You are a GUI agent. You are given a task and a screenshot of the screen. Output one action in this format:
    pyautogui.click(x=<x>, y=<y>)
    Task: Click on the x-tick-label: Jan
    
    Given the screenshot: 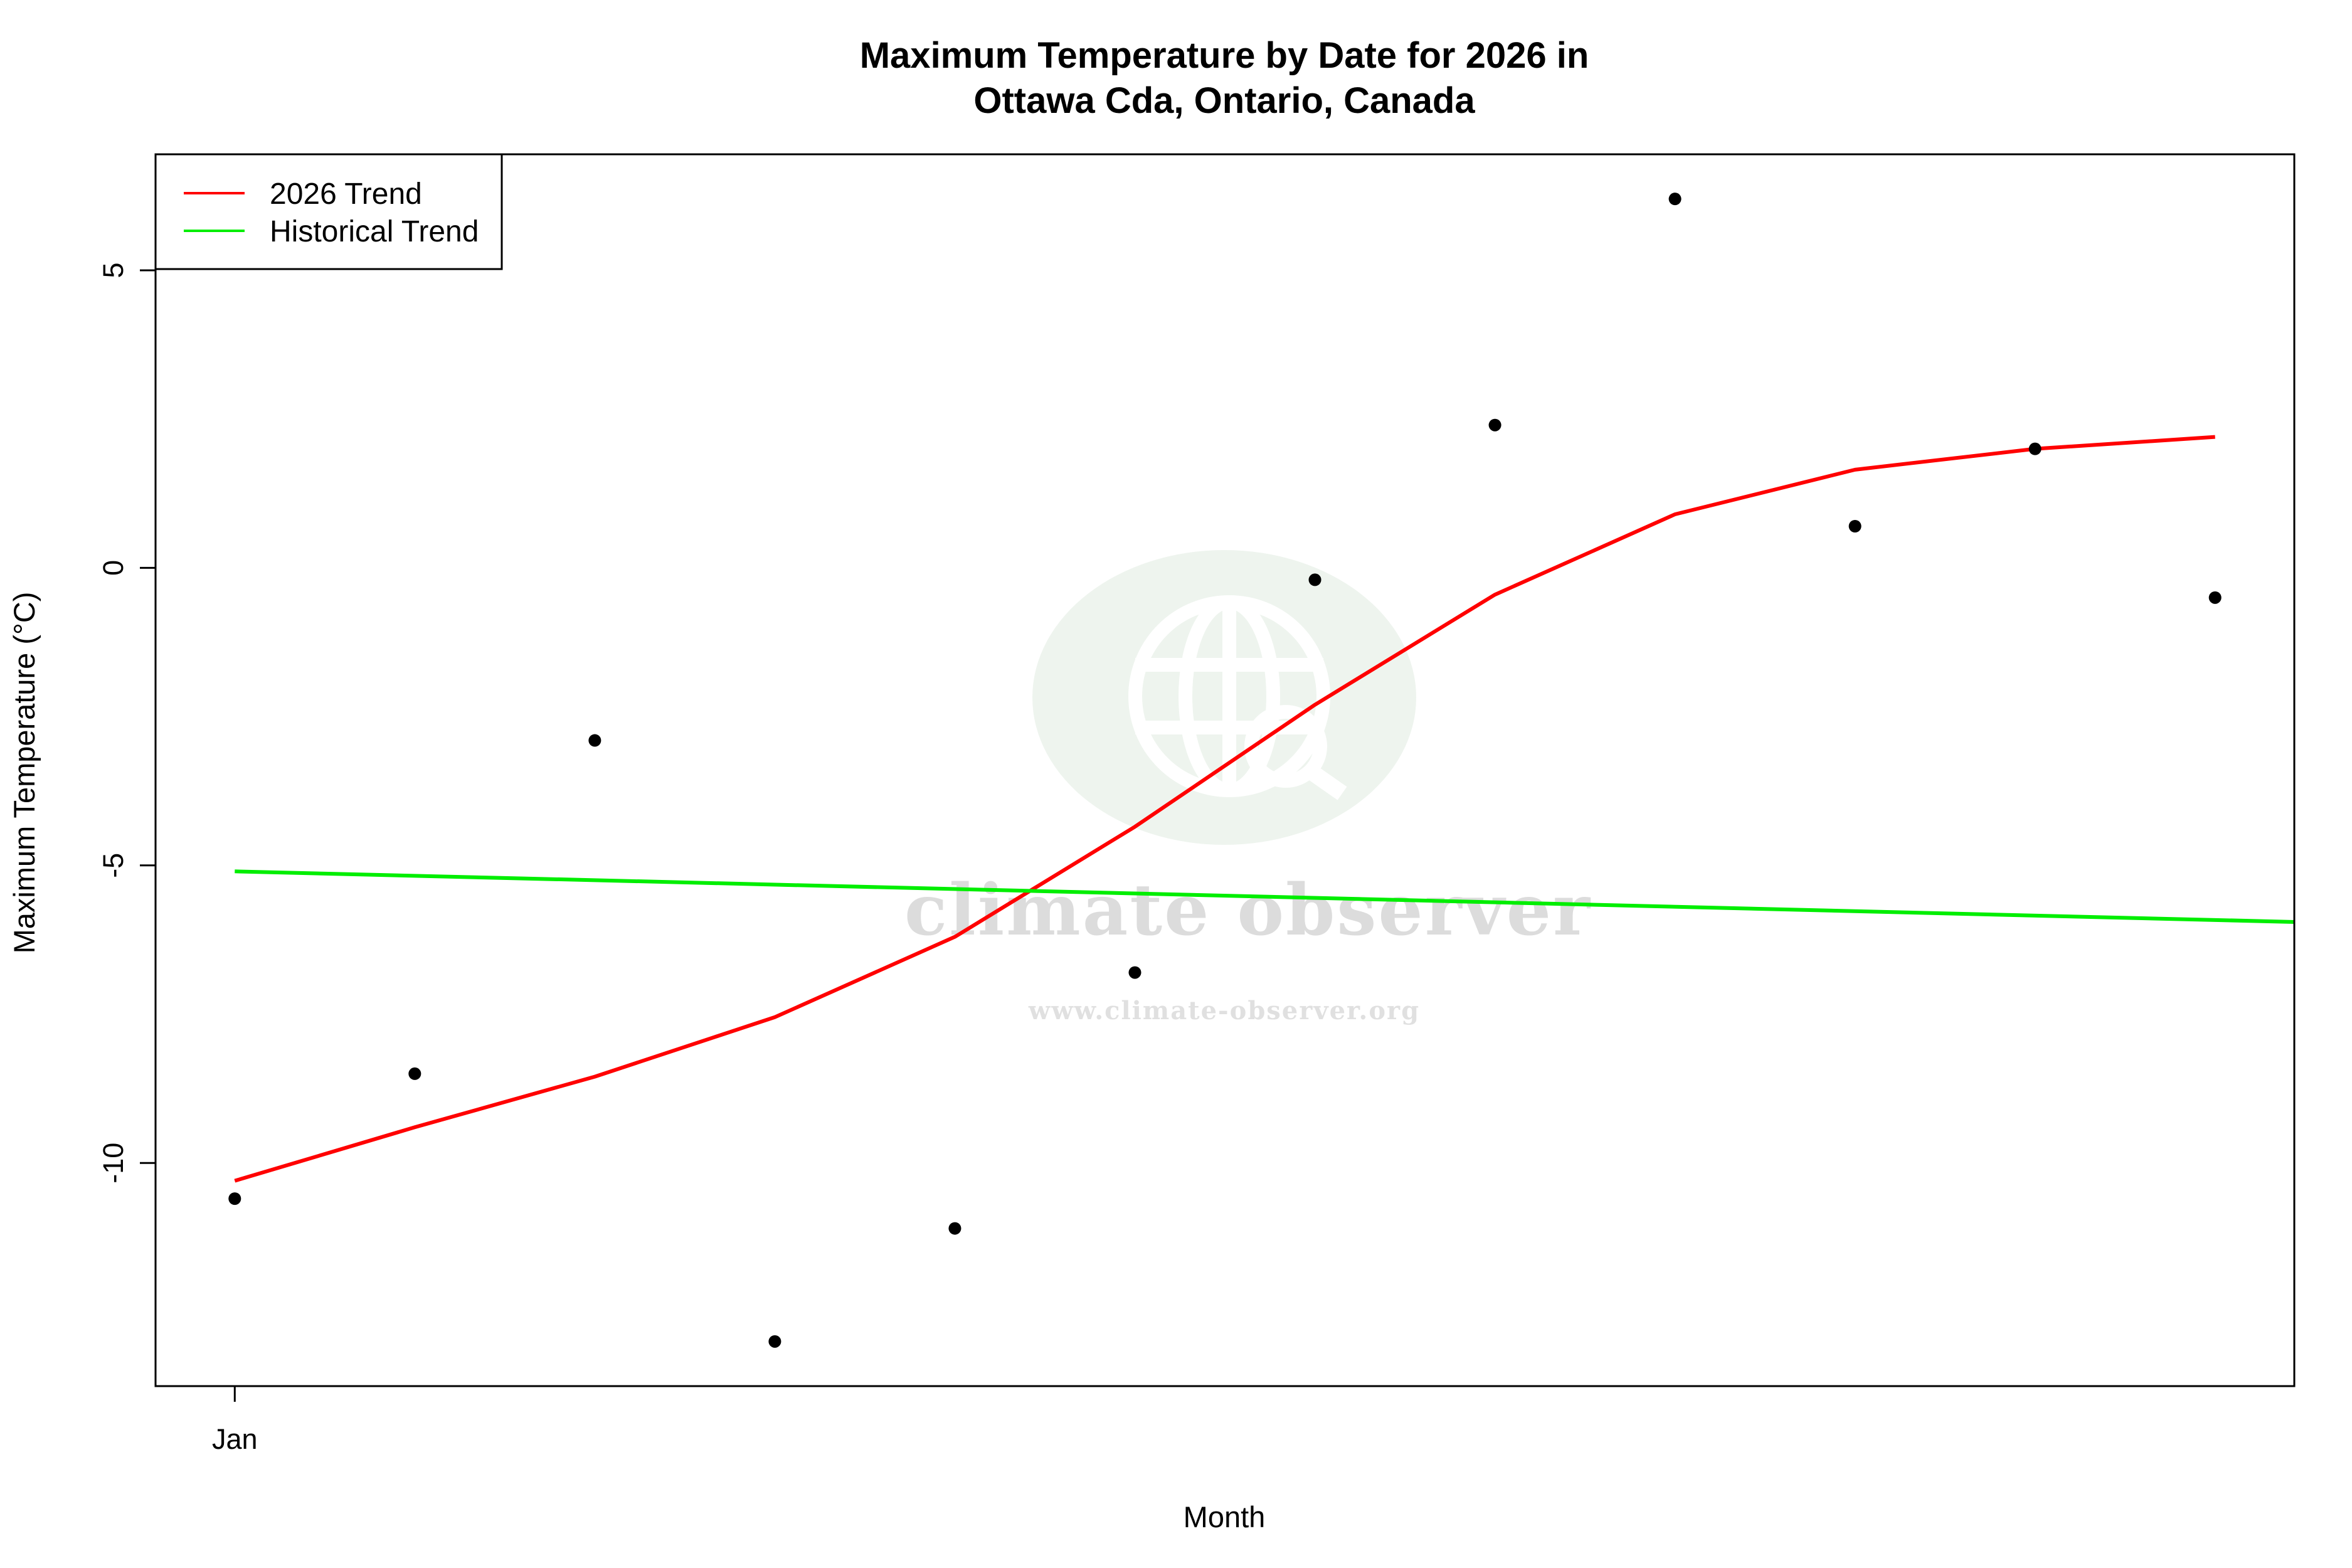 What is the action you would take?
    pyautogui.click(x=235, y=1439)
    